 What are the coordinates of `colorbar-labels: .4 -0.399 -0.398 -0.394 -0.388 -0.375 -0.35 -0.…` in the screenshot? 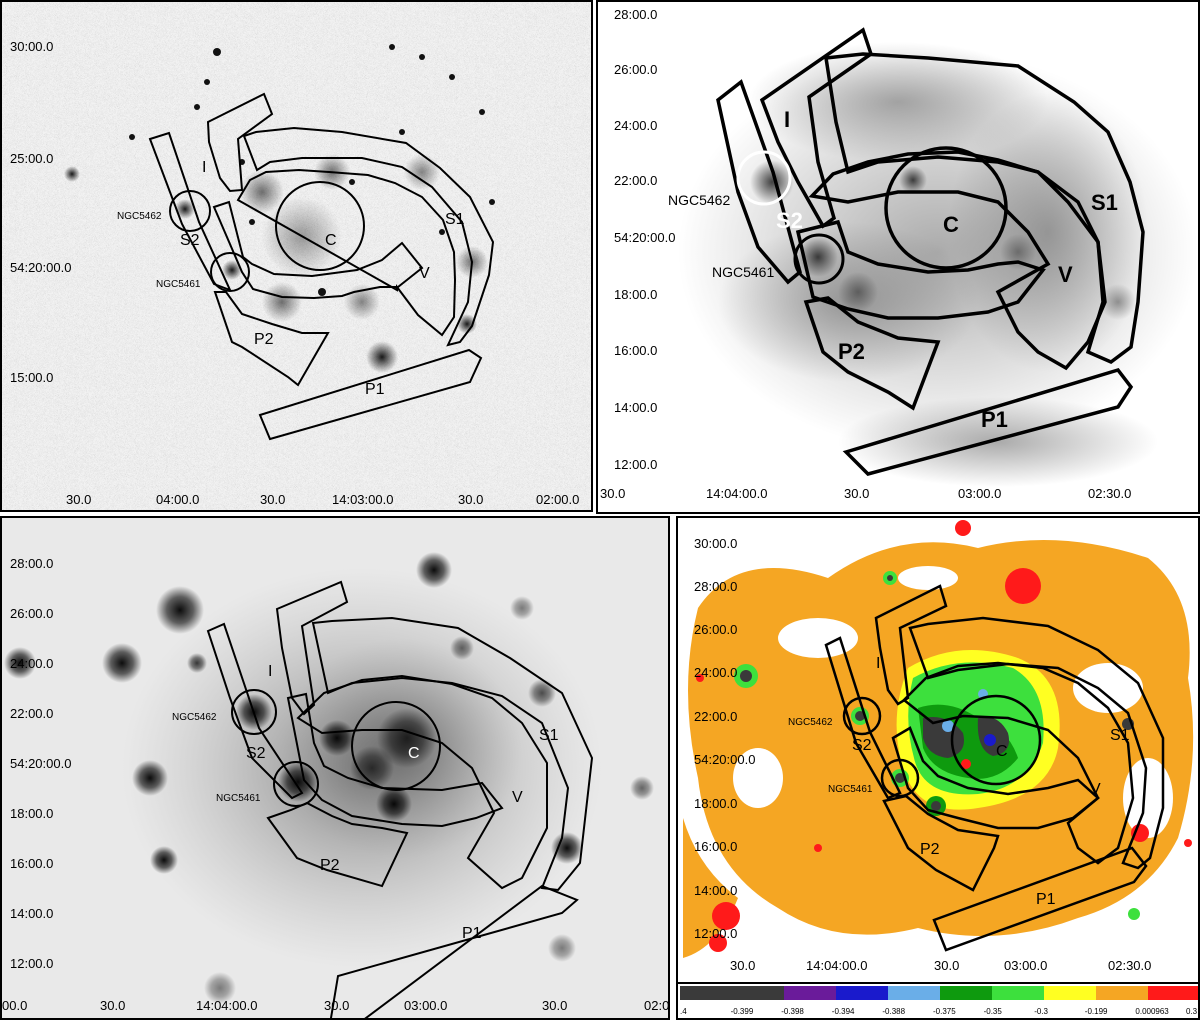 It's located at (939, 1011).